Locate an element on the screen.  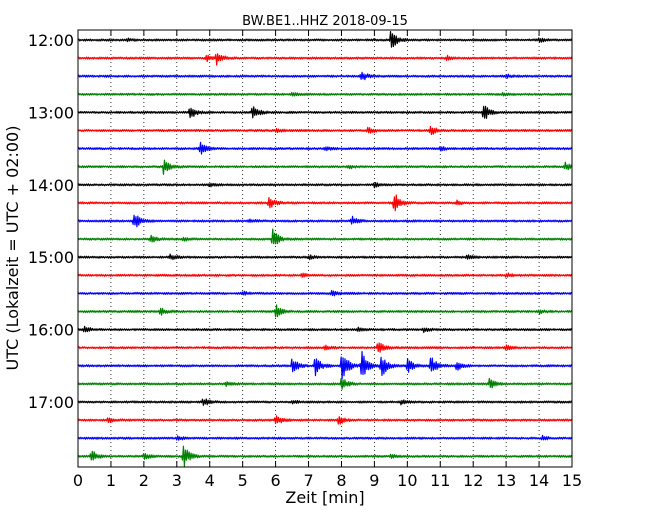
x-tick-label-3: 3 is located at coordinates (177, 480).